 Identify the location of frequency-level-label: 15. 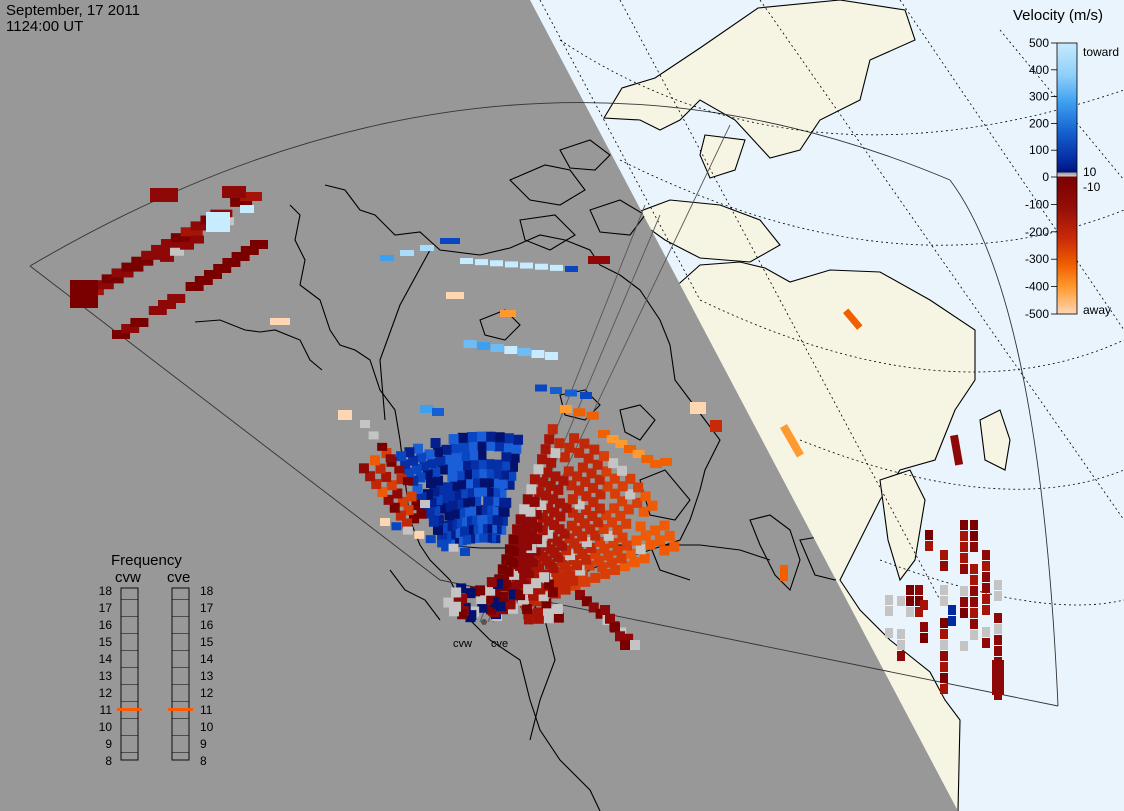
(207, 642).